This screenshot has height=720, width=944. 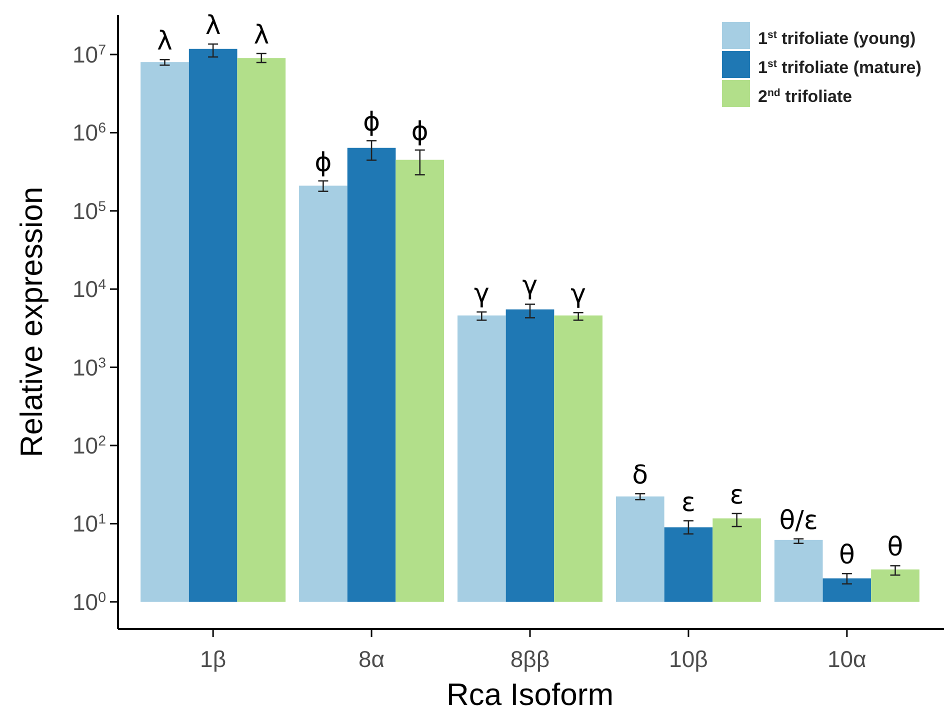 I want to click on legend-label: 1$^{st}$ trifoliate (mature), so click(x=840, y=67).